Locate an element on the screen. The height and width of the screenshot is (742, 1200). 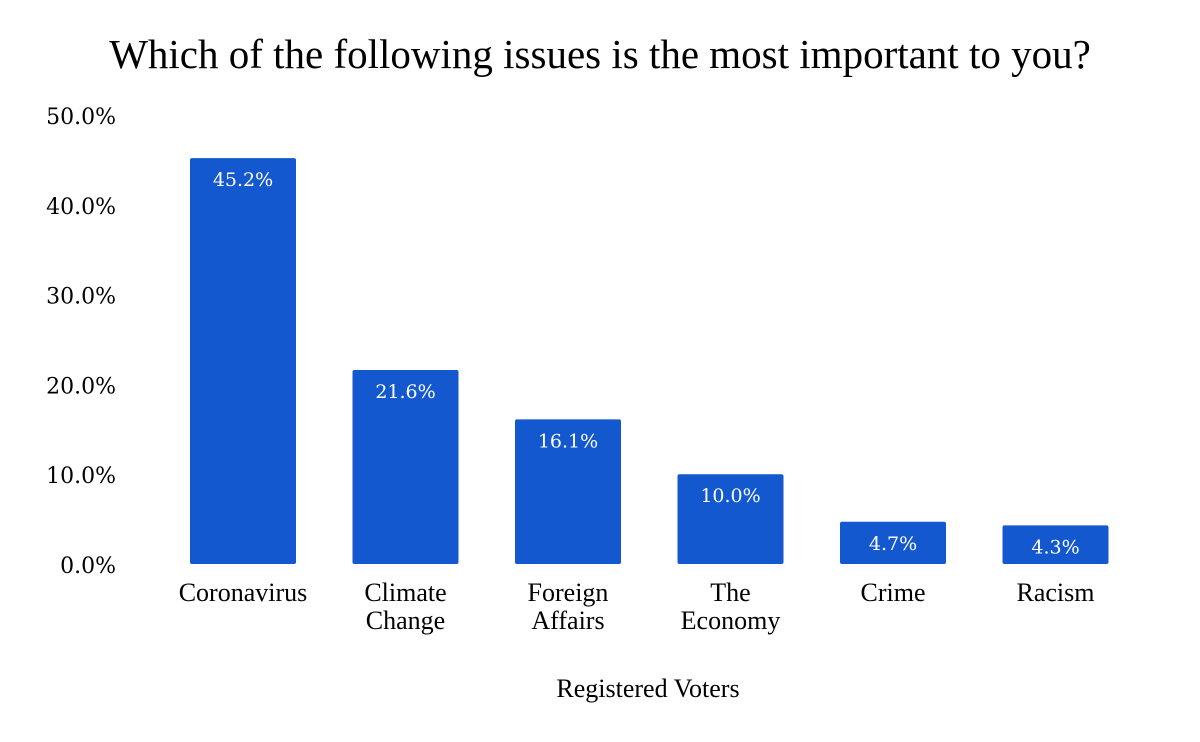
x-tick-label: Affairs is located at coordinates (567, 620).